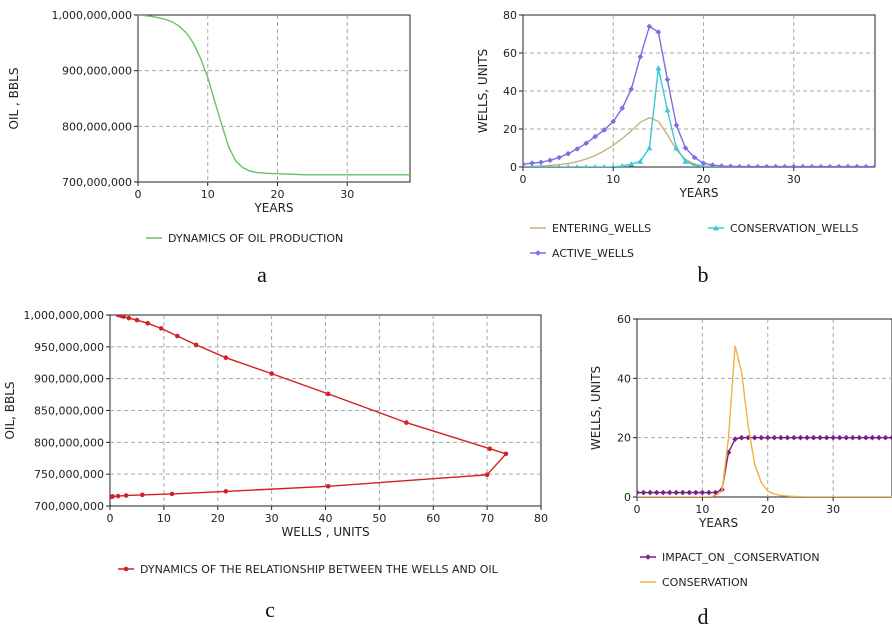 This screenshot has width=892, height=630. What do you see at coordinates (483, 91) in the screenshot?
I see `y-axis-label: WELLS, UNITS` at bounding box center [483, 91].